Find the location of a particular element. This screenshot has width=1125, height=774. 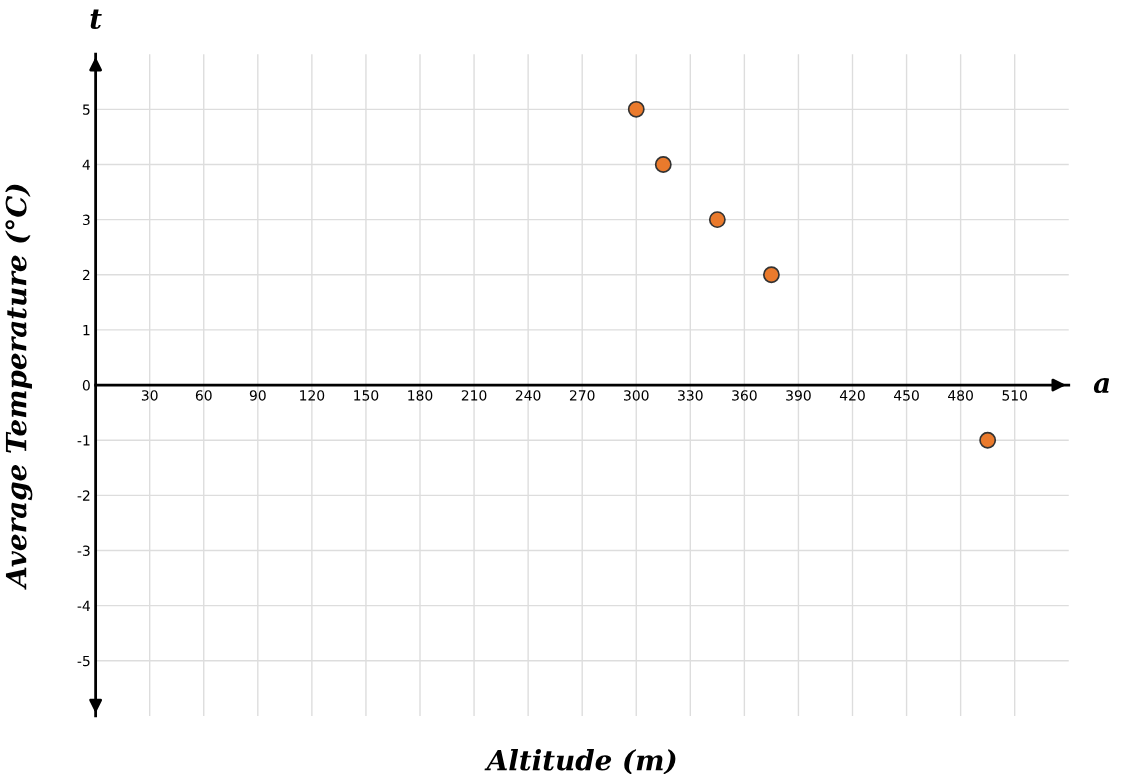

x-tick-label: 150 is located at coordinates (366, 395).